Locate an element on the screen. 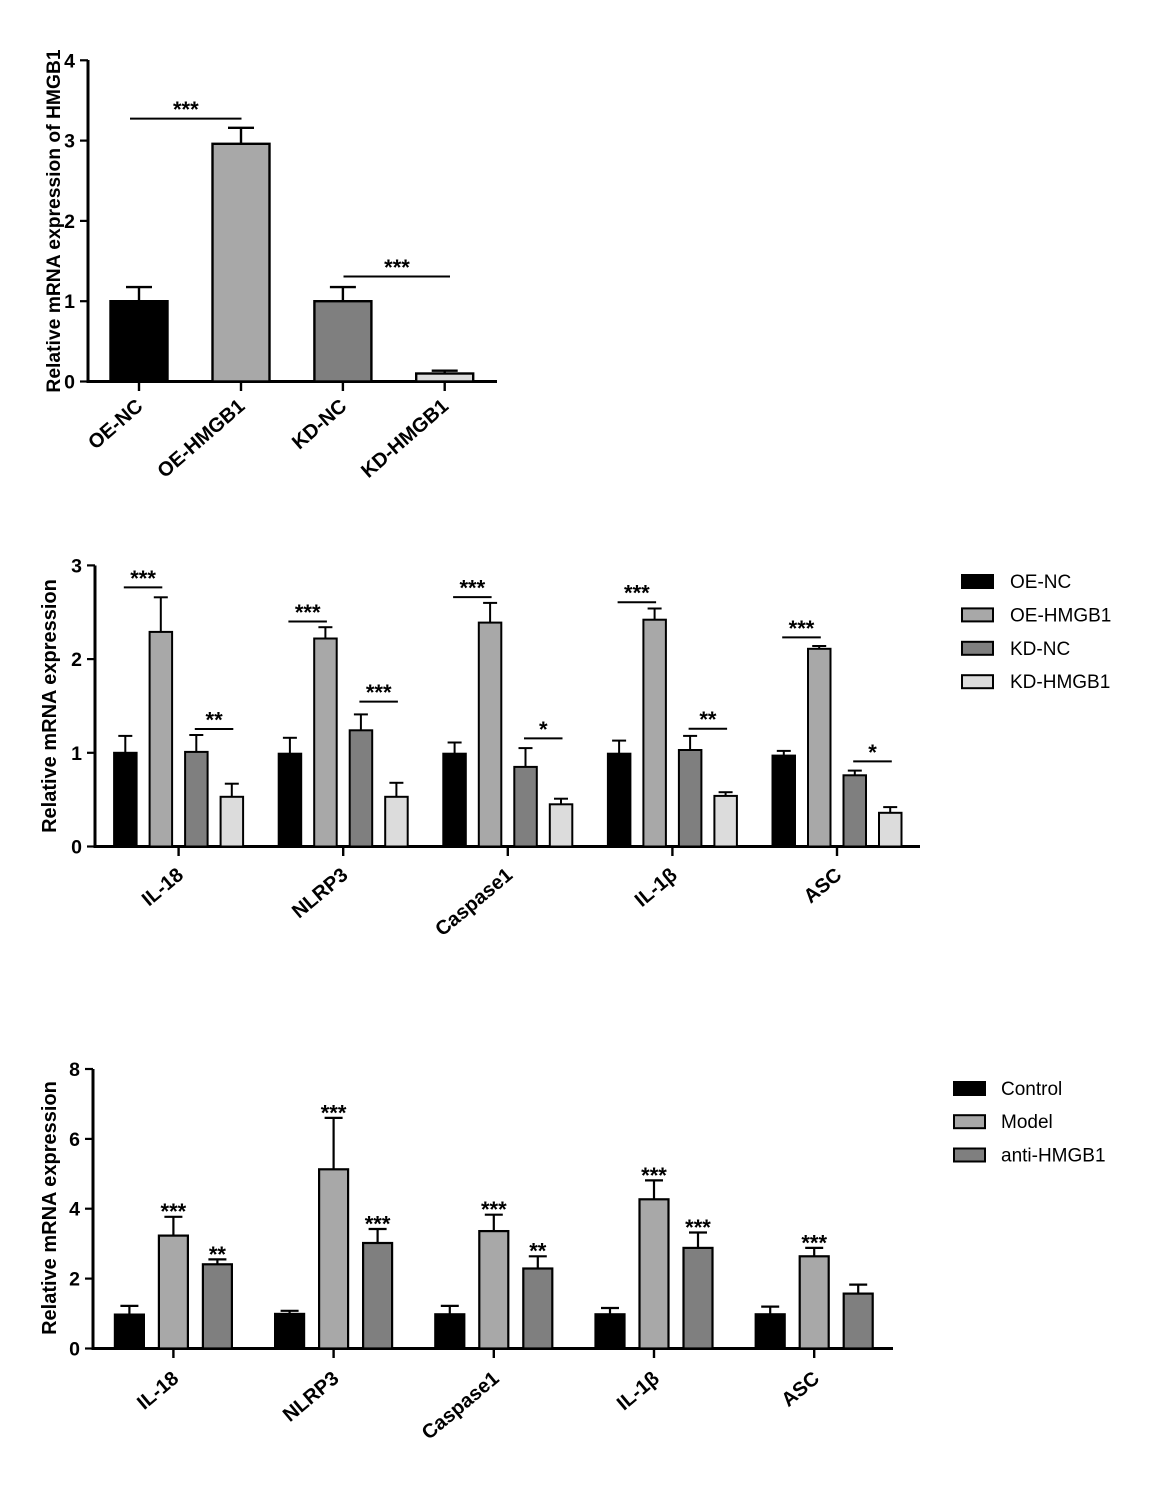 This screenshot has width=1155, height=1501. svg-text: Model is located at coordinates (1027, 1122).